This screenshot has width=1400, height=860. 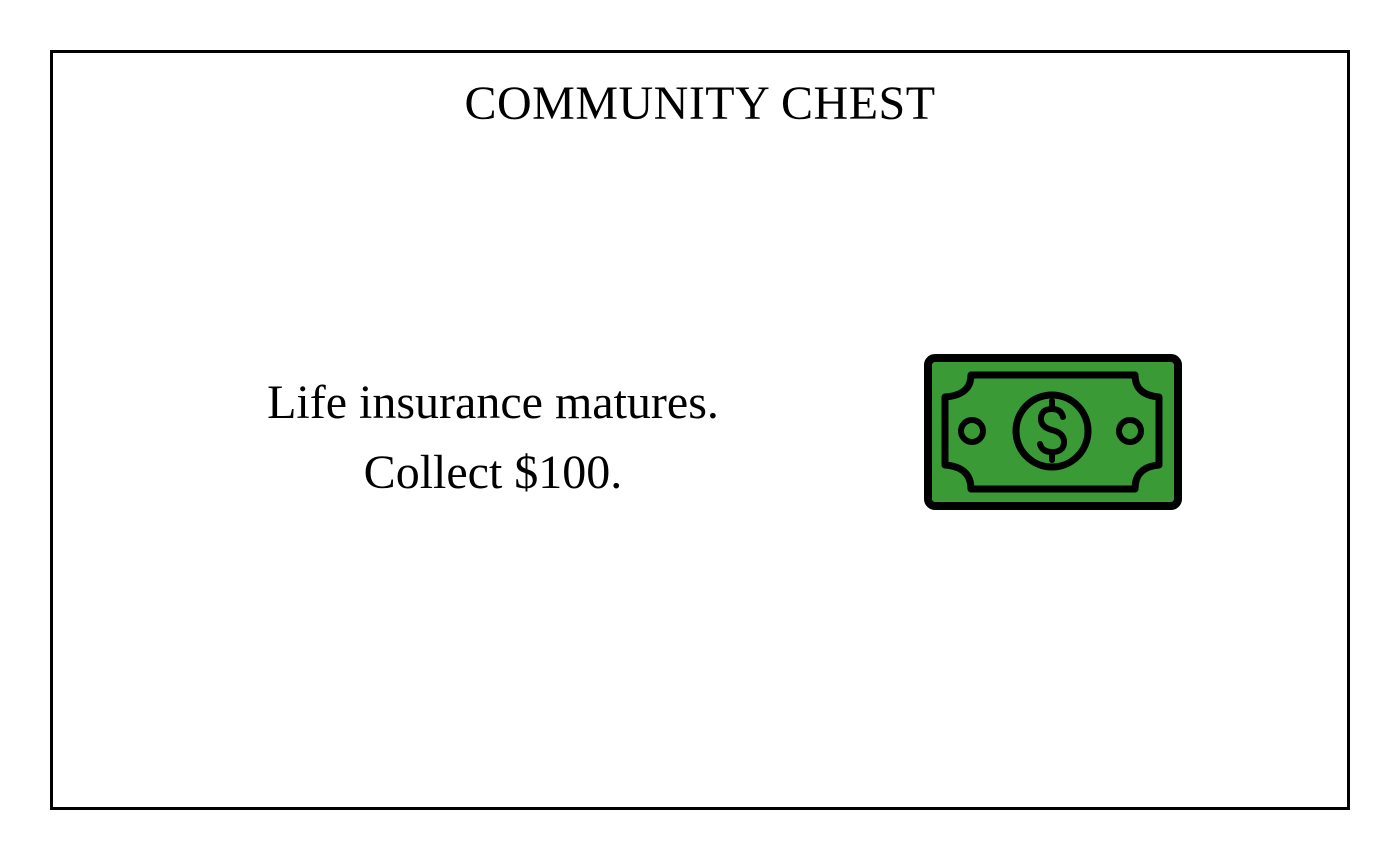 I want to click on card-message: Life insurance matures. Collect $100., so click(x=493, y=438).